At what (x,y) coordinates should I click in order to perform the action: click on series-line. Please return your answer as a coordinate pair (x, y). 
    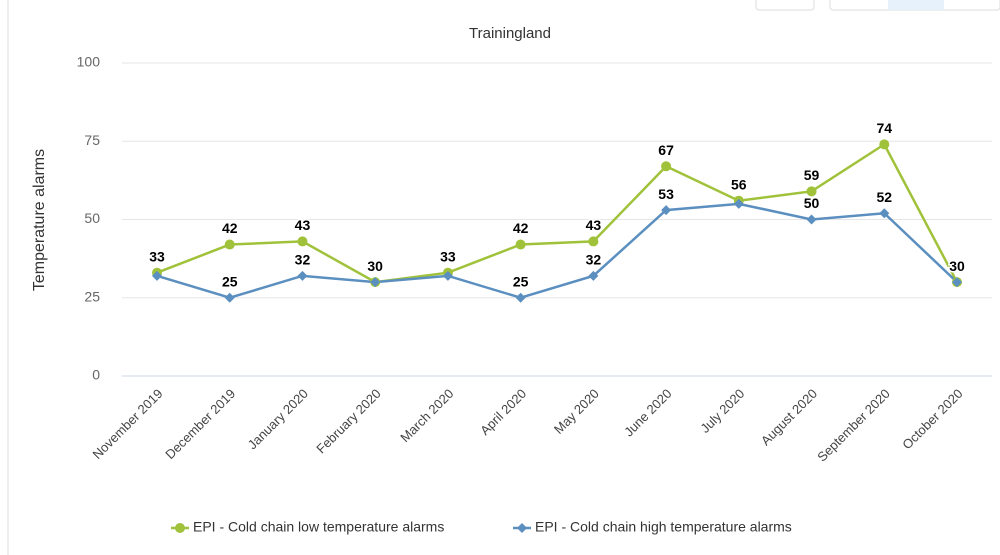
    Looking at the image, I should click on (557, 251).